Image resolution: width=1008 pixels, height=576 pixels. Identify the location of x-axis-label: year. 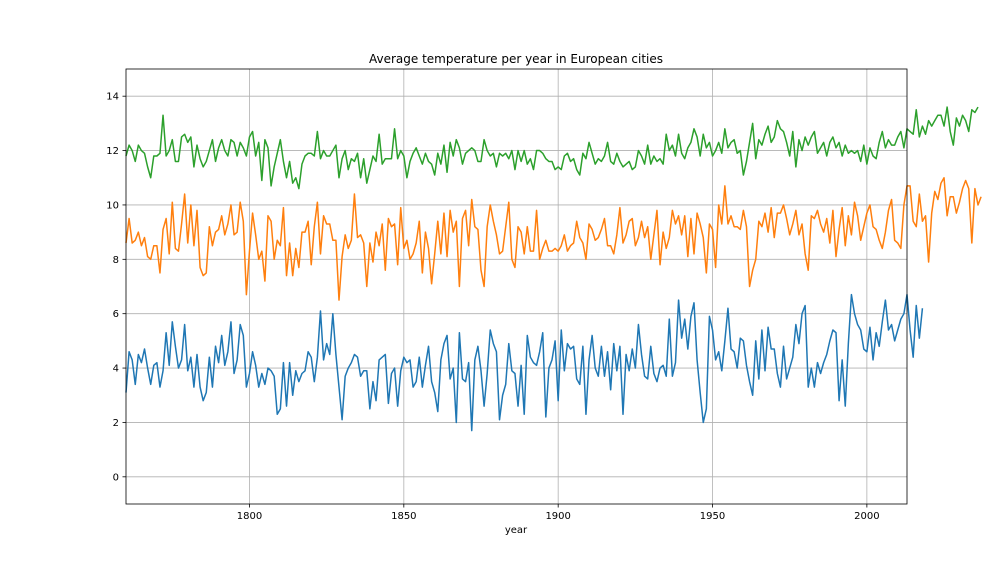
(516, 530).